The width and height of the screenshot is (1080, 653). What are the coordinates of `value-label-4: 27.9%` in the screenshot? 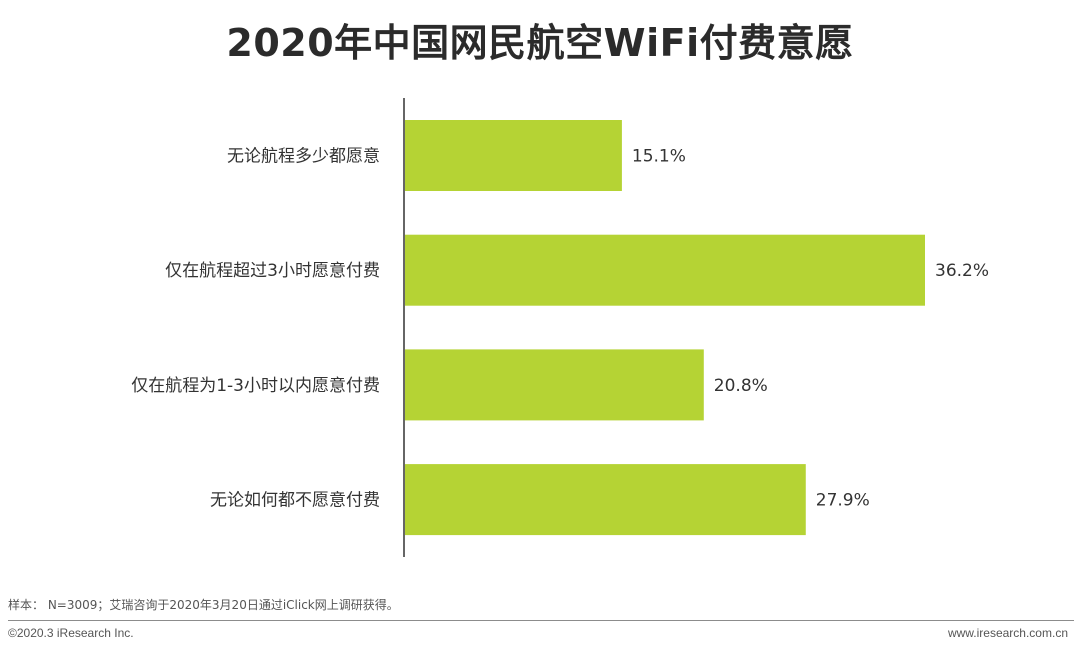 It's located at (843, 501).